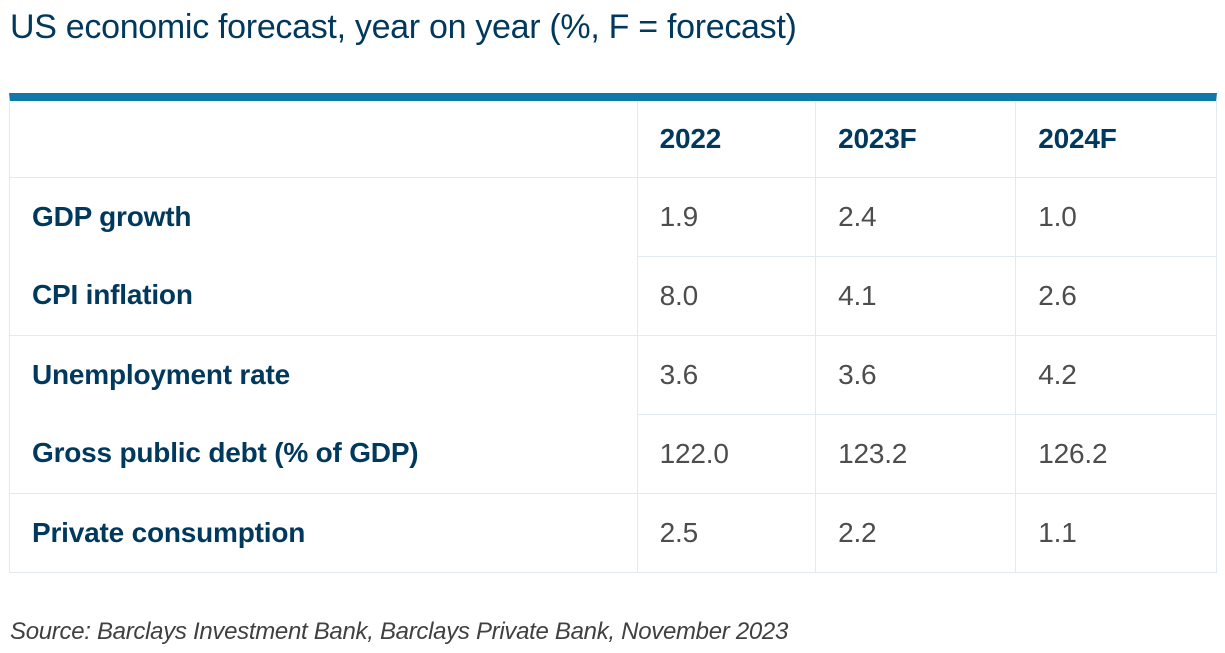 The height and width of the screenshot is (653, 1225). I want to click on row-label: CPI inflation, so click(324, 296).